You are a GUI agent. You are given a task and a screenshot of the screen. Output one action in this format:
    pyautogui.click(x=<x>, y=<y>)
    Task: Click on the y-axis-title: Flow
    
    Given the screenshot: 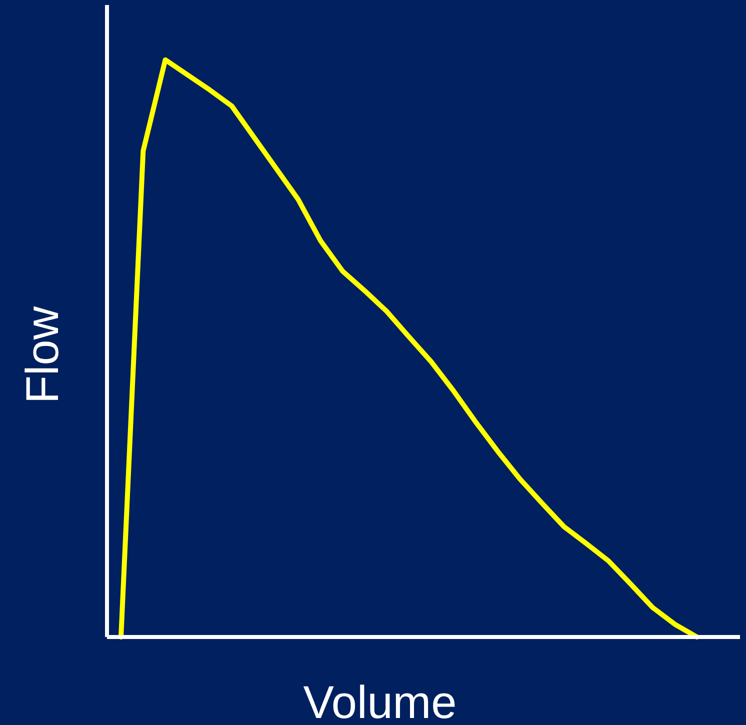 What is the action you would take?
    pyautogui.click(x=42, y=355)
    